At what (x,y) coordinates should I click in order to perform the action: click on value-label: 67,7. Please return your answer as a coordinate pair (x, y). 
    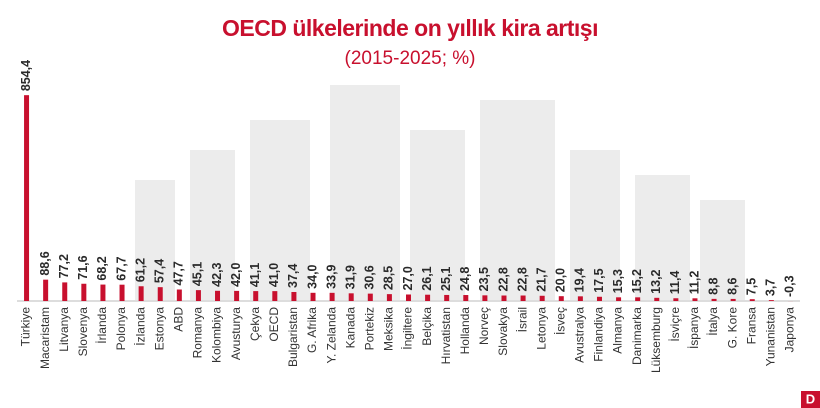
    Looking at the image, I should click on (121, 268).